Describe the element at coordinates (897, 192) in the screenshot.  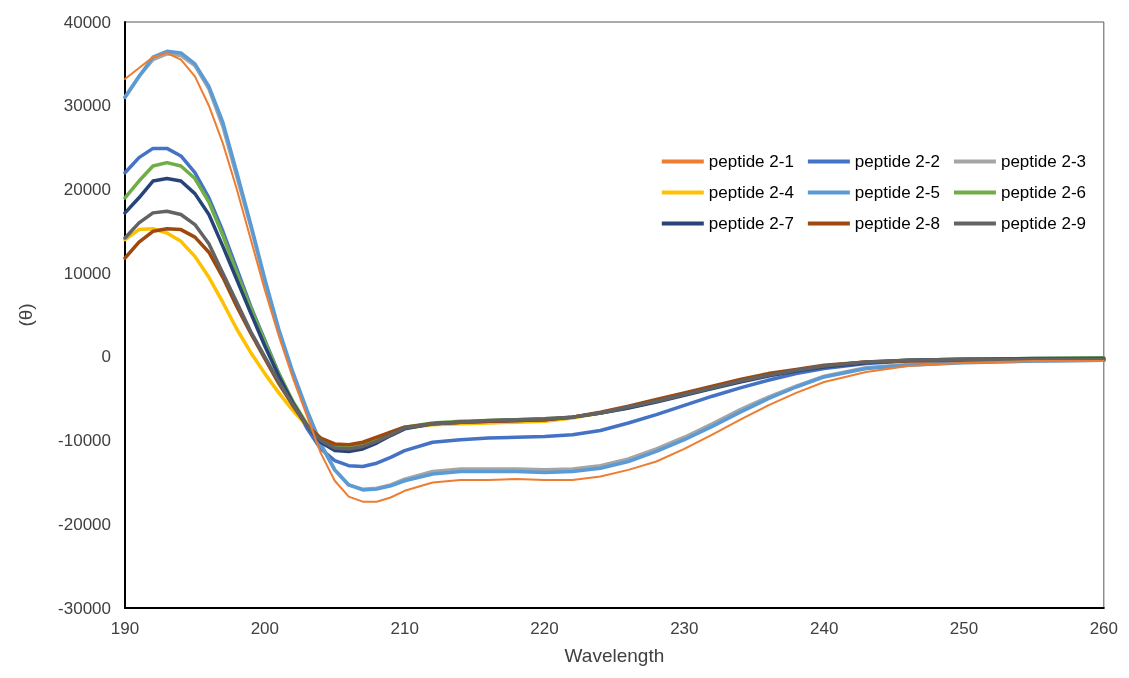
I see `legend-label: peptide 2-5` at that location.